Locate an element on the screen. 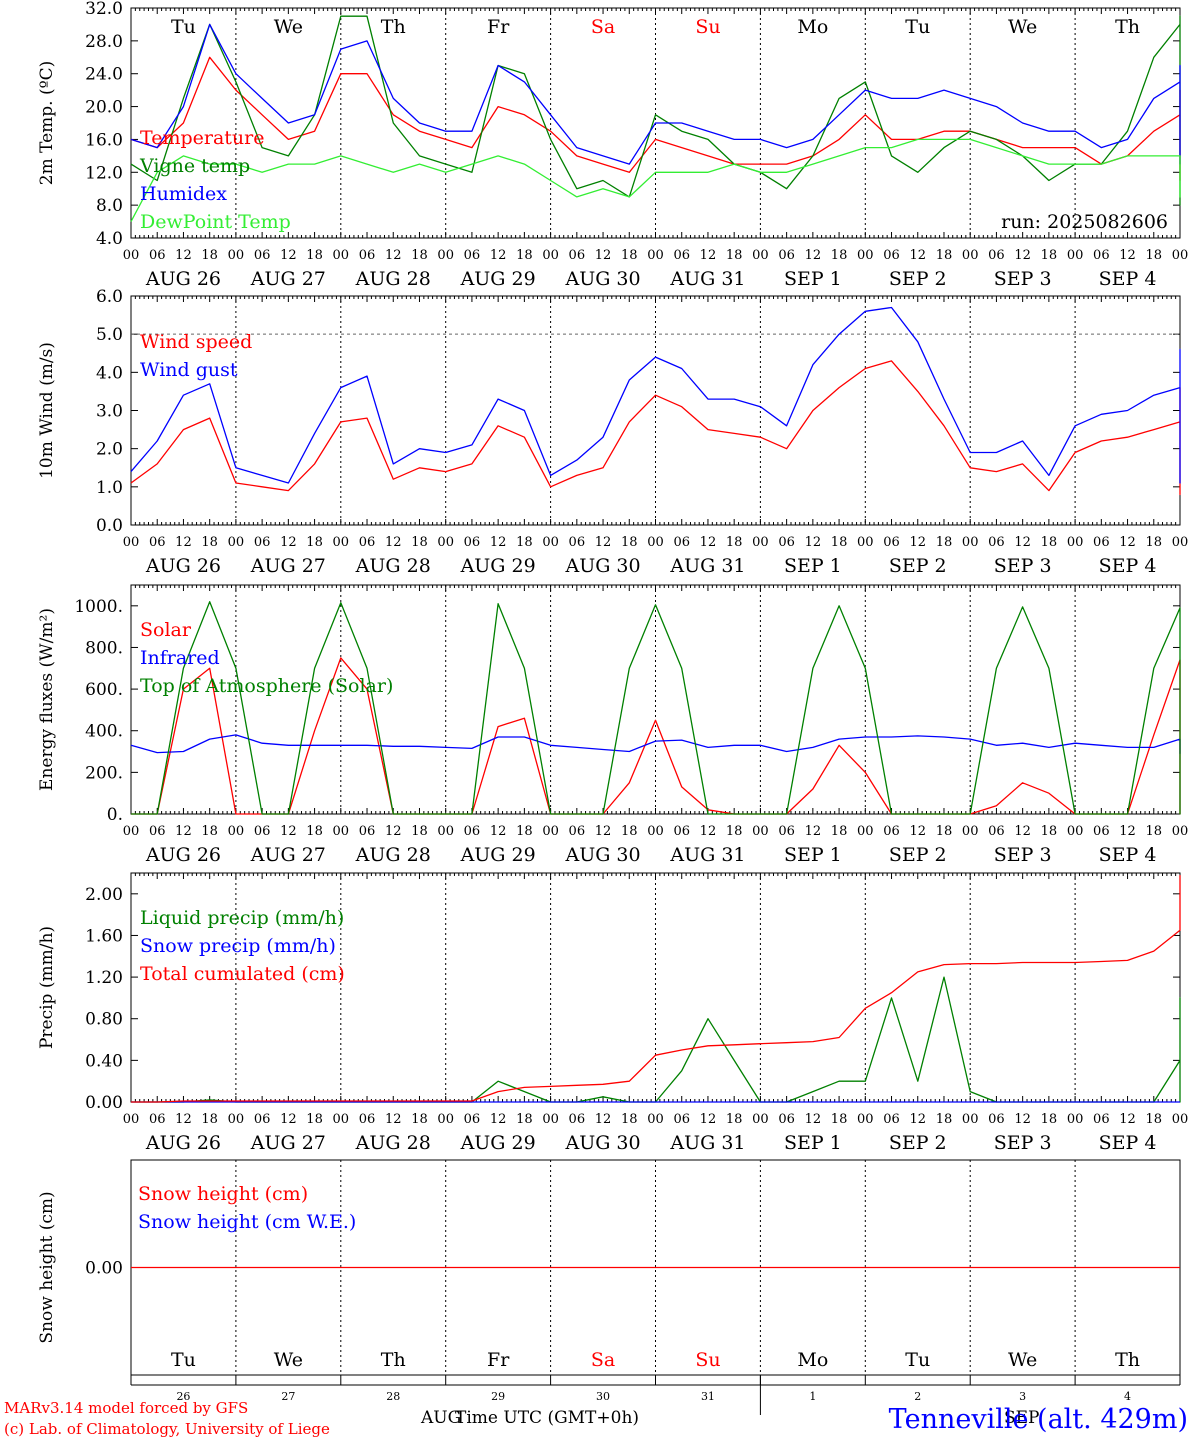 This screenshot has height=1440, width=1194. y-tick-label: 0.00 is located at coordinates (104, 1269).